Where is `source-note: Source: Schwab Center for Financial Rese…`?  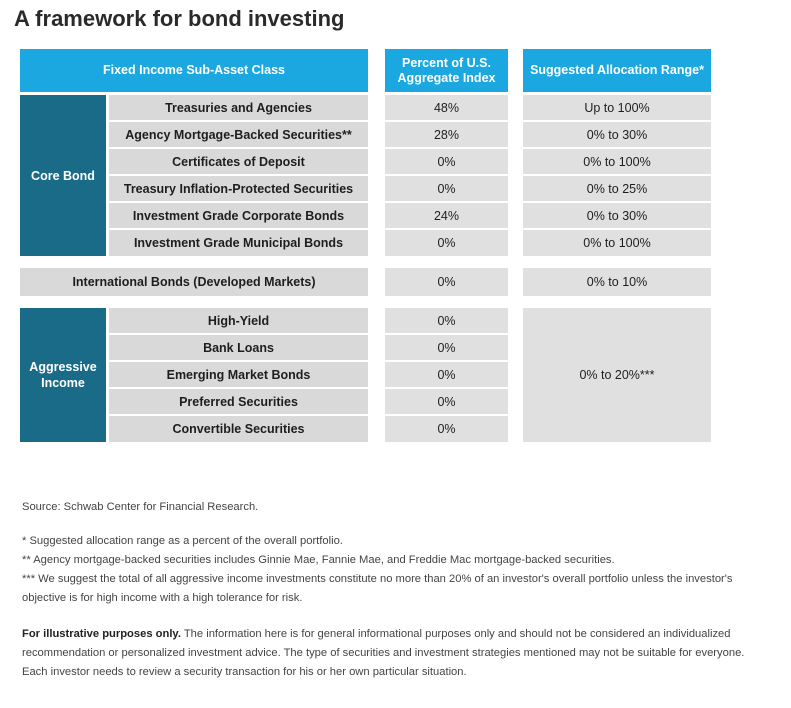
source-note: Source: Schwab Center for Financial Rese… is located at coordinates (140, 507).